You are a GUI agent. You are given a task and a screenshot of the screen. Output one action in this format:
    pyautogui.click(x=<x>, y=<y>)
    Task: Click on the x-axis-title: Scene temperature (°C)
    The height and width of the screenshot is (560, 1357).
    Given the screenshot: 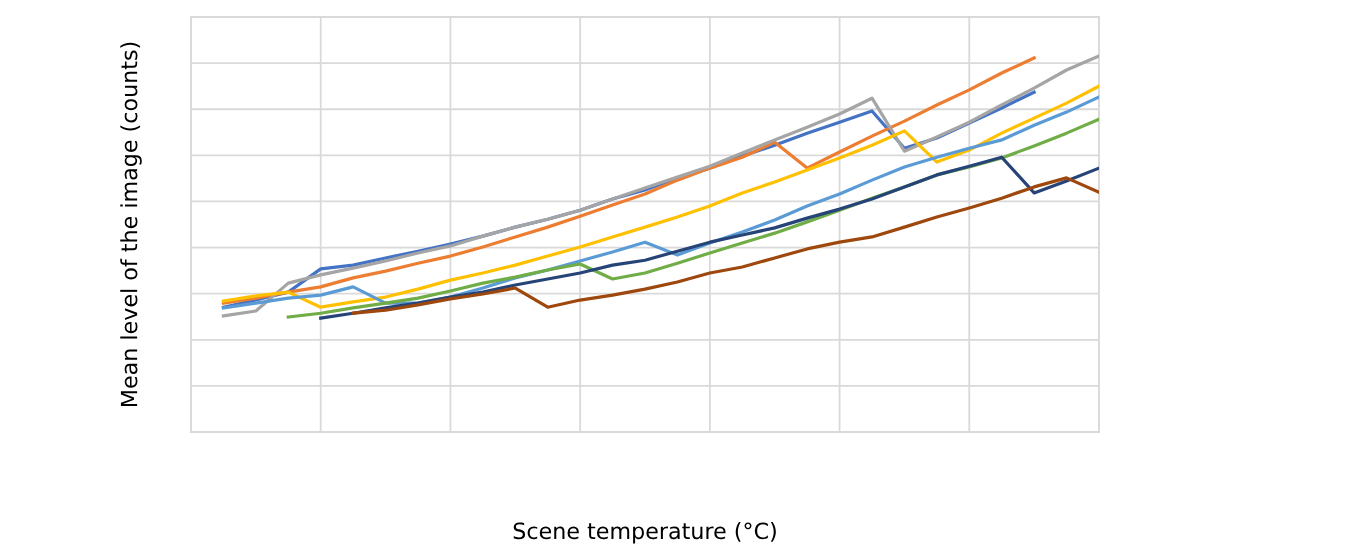 What is the action you would take?
    pyautogui.click(x=644, y=533)
    